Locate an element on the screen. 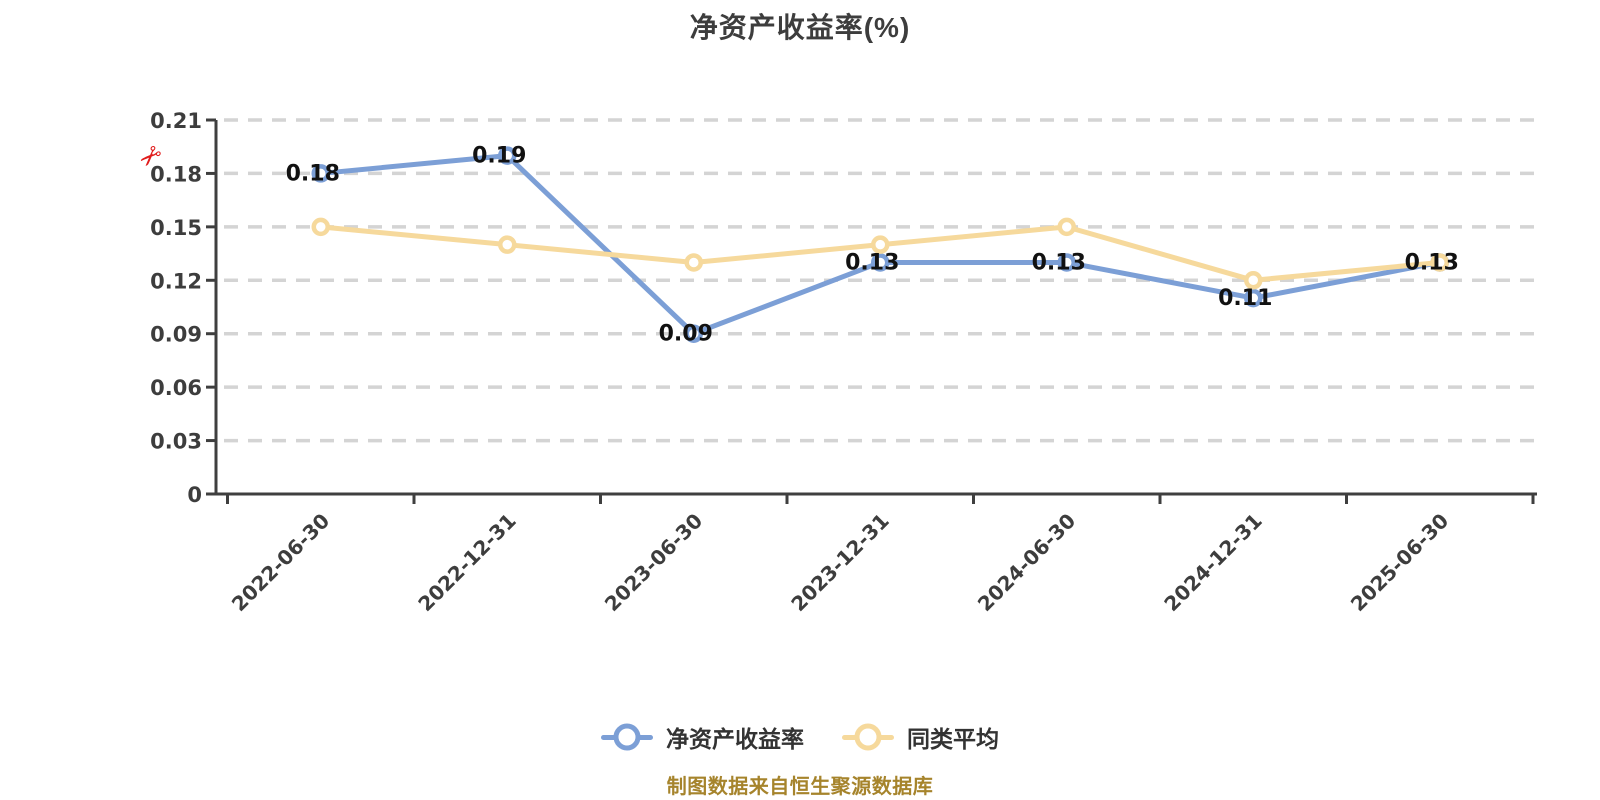  point-label-roe: 0.09 is located at coordinates (686, 334).